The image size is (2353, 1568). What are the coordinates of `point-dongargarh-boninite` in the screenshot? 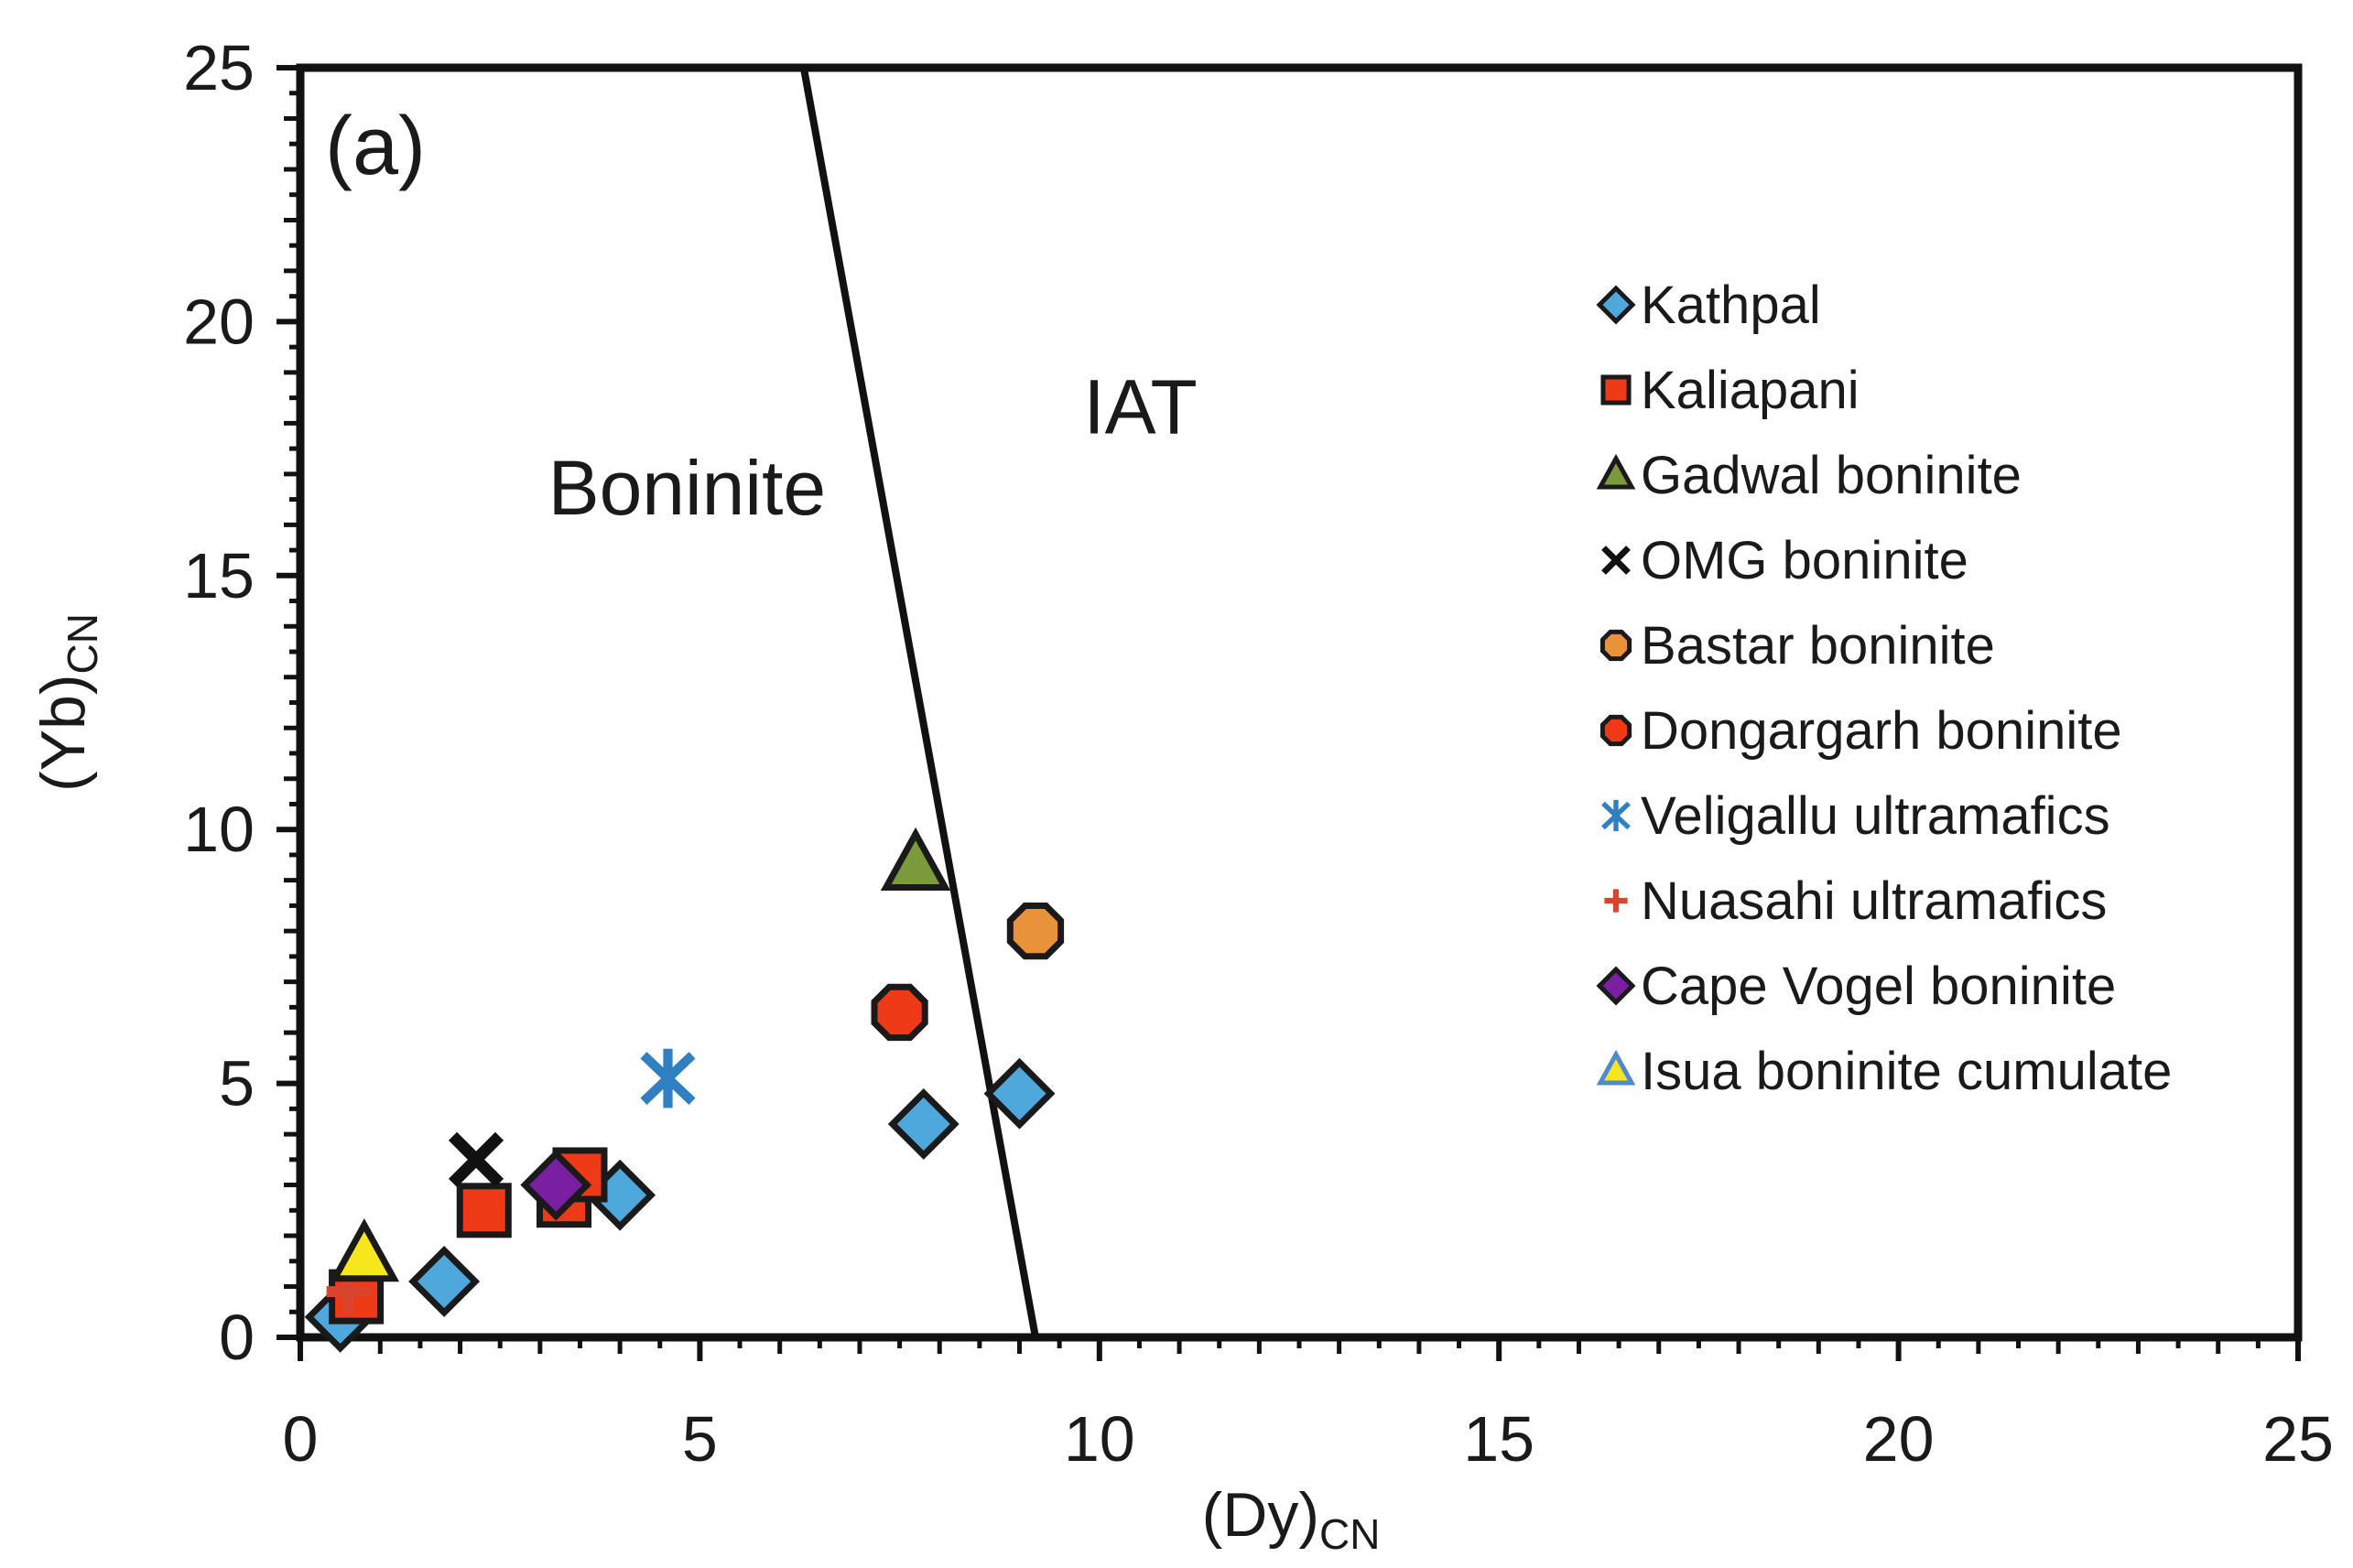 It's located at (899, 1013).